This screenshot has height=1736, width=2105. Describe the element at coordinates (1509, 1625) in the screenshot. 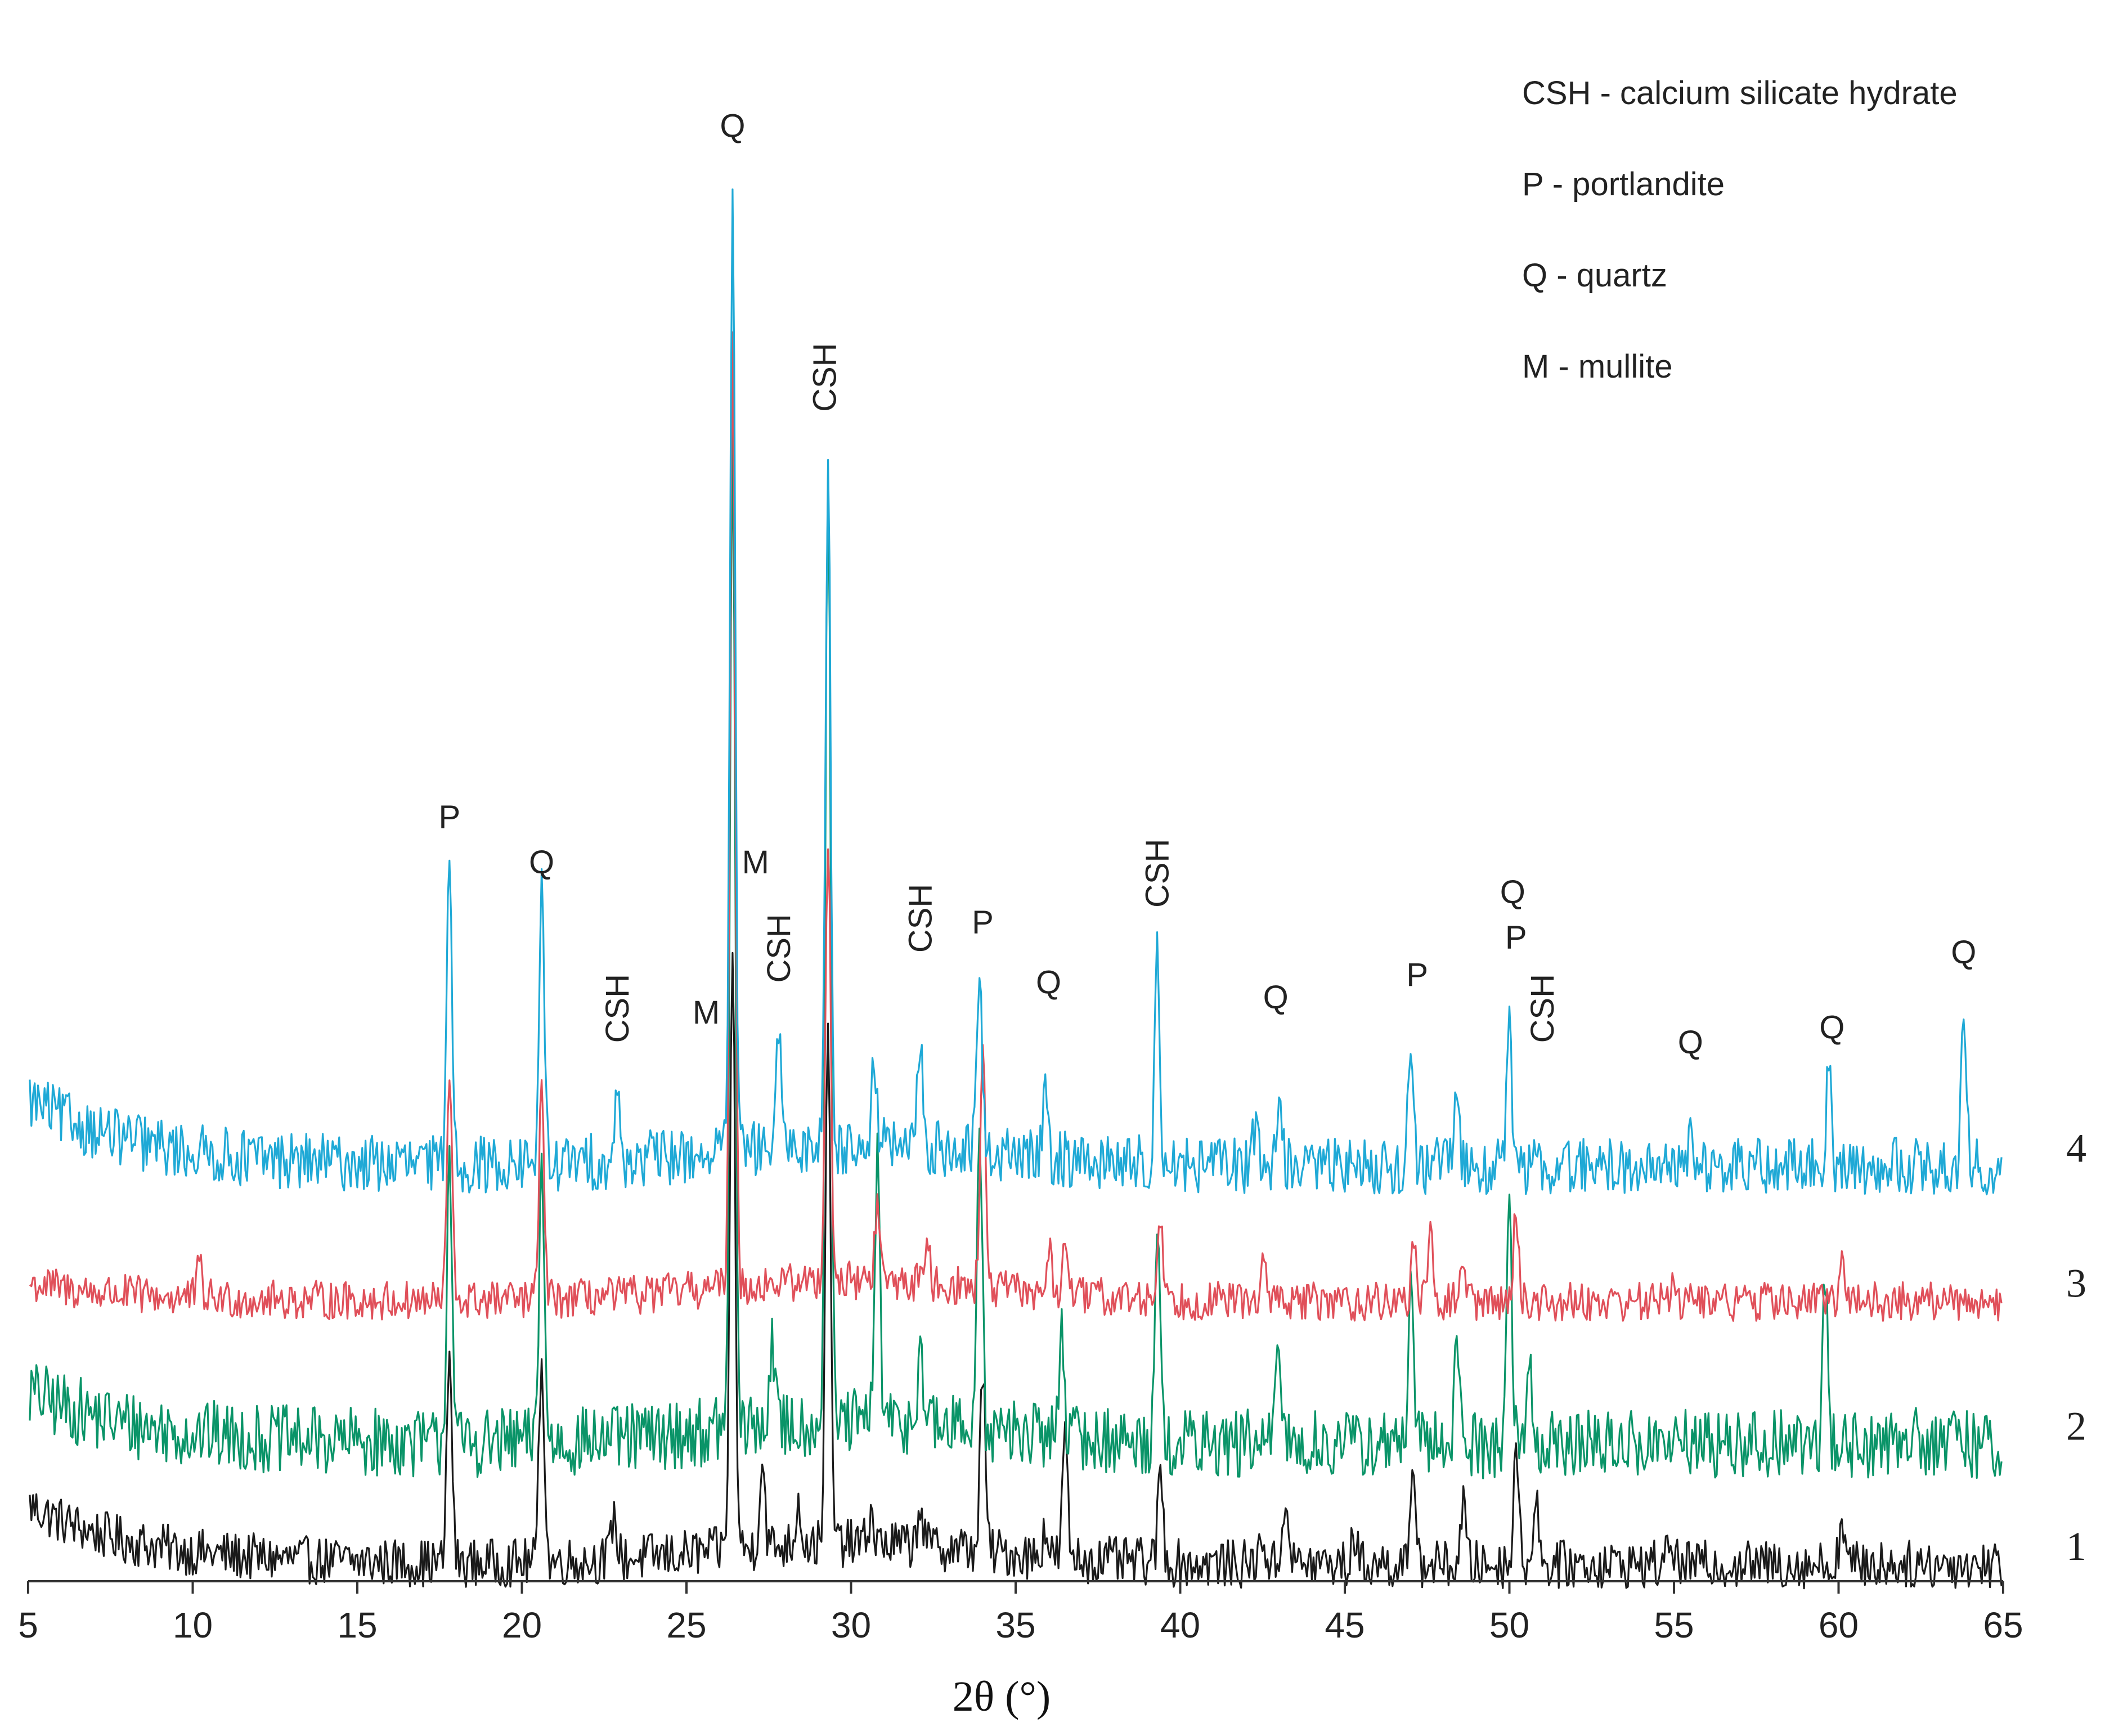

I see `x-tick-label: 50` at that location.